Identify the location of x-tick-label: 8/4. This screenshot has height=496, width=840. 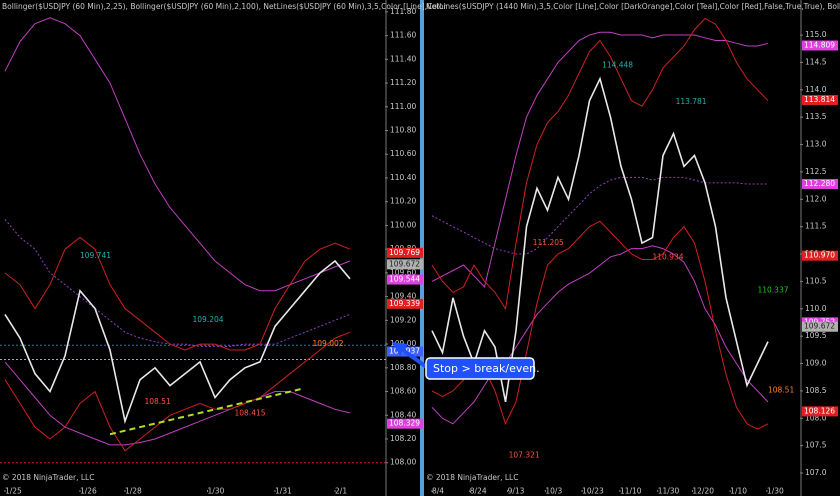
(438, 491).